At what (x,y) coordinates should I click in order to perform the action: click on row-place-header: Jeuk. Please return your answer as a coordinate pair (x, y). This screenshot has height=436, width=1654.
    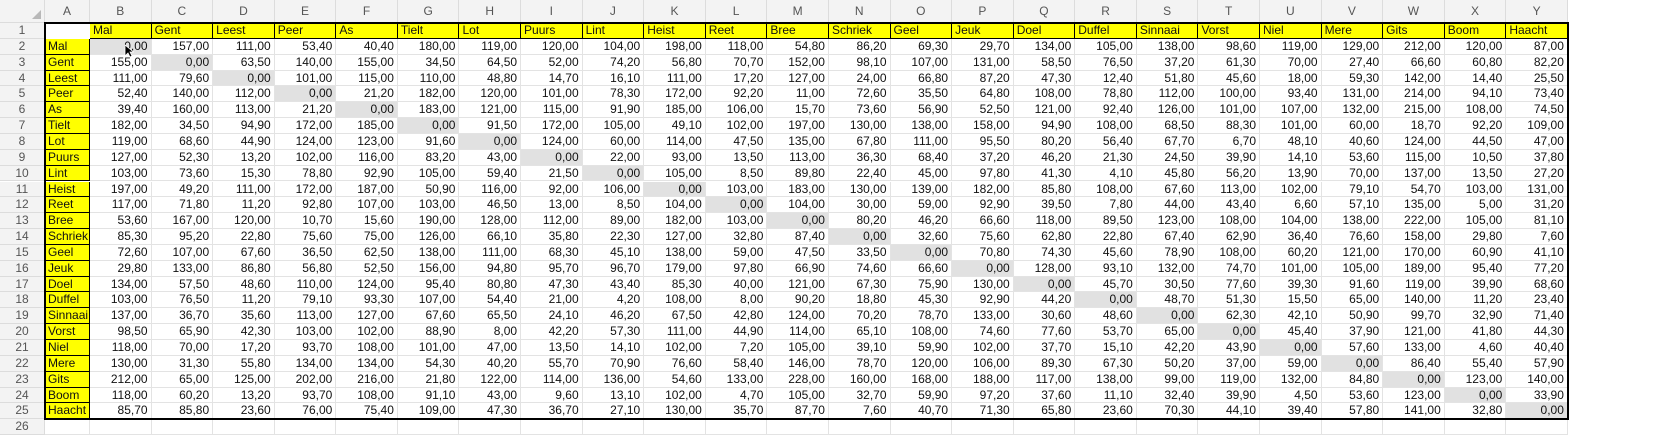
    Looking at the image, I should click on (67, 268).